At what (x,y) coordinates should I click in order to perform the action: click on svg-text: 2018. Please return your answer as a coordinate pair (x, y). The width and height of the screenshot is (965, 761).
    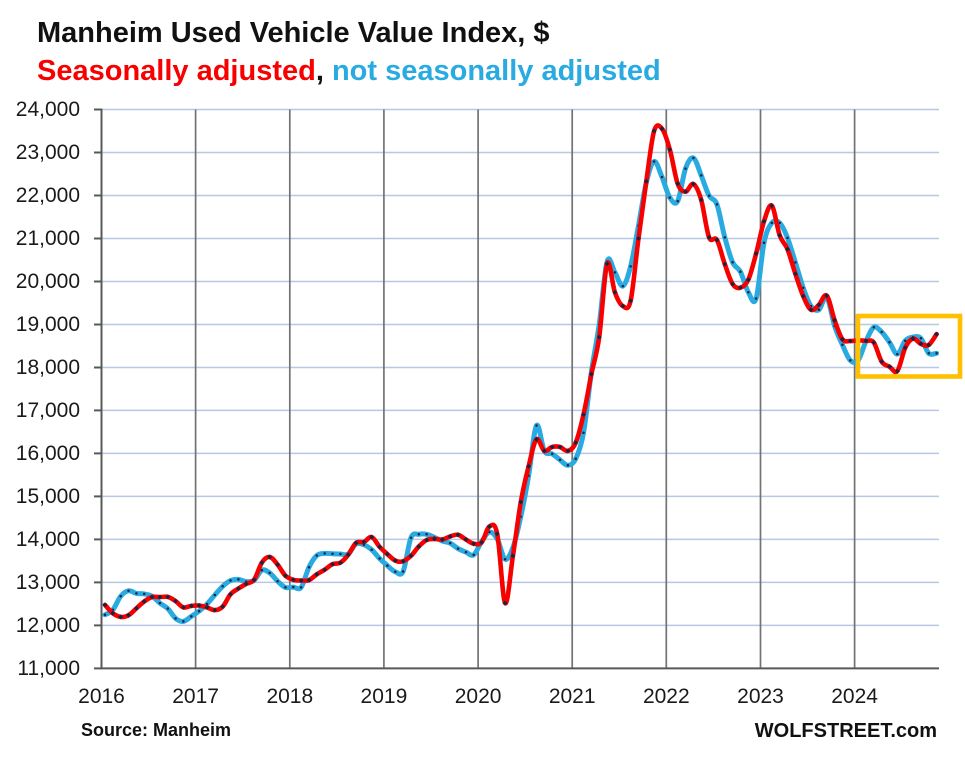
    Looking at the image, I should click on (289, 696).